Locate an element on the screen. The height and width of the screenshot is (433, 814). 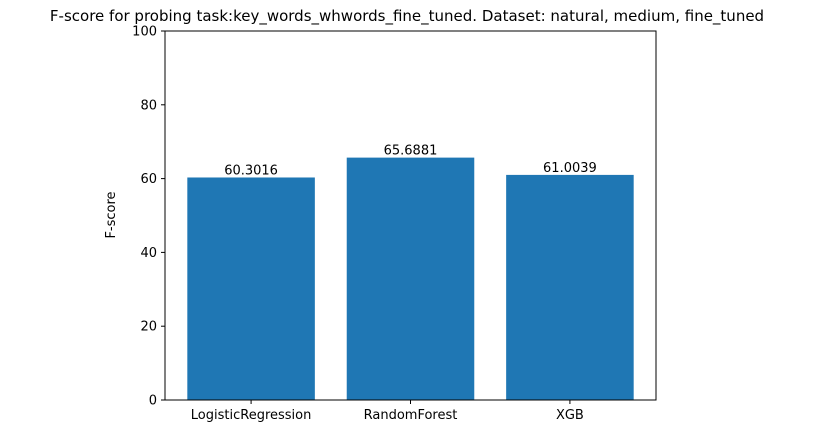
x-axis: LogisticRegression RandomForest XGB is located at coordinates (387, 411).